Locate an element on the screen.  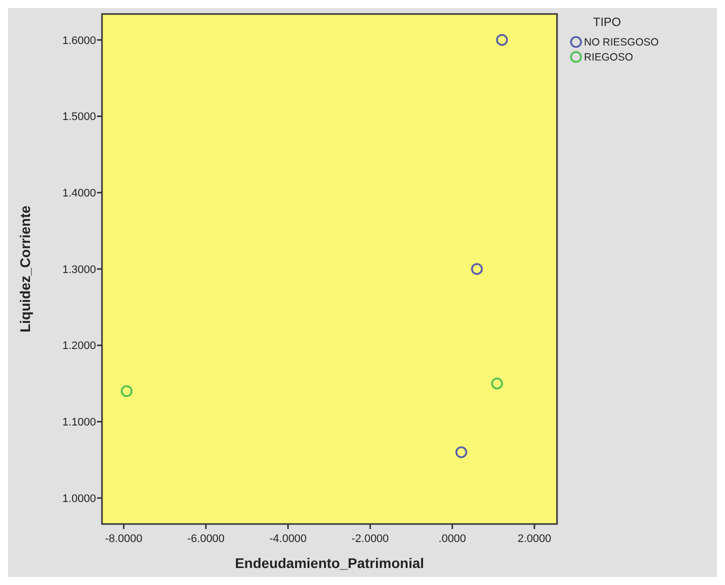
x-tick-label: 2.0000 is located at coordinates (535, 539).